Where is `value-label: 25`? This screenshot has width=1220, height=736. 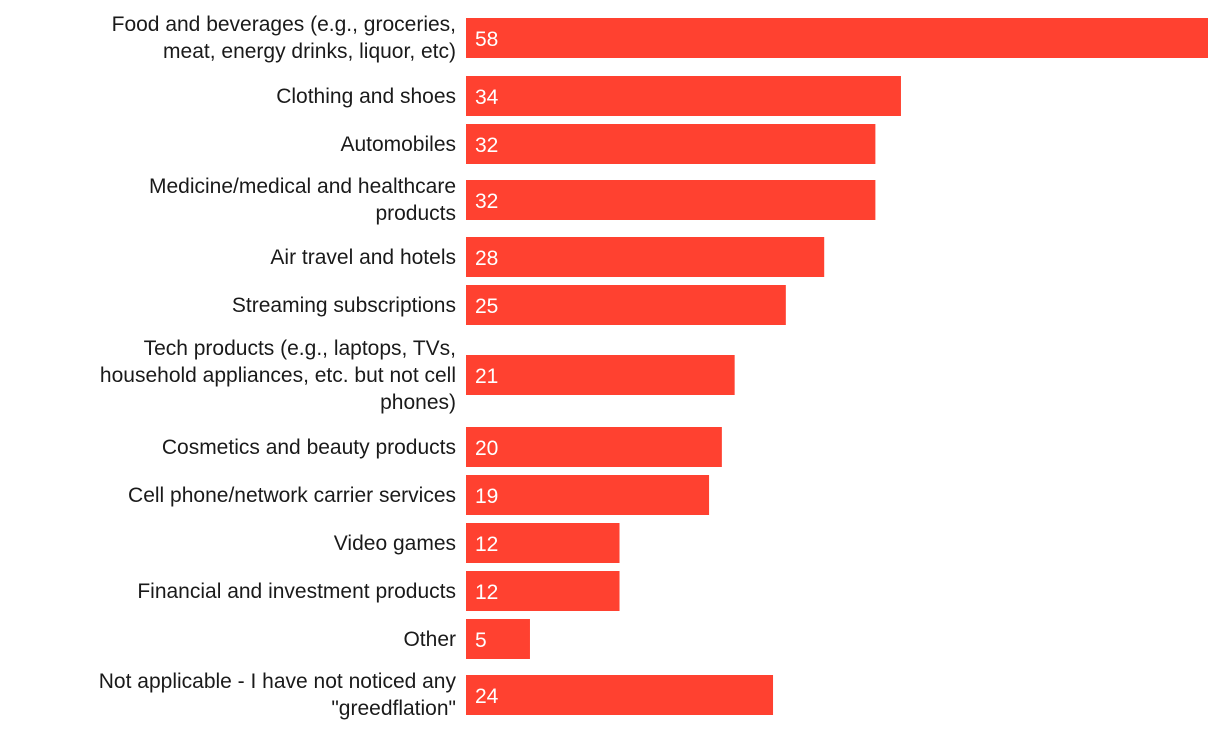 value-label: 25 is located at coordinates (486, 306).